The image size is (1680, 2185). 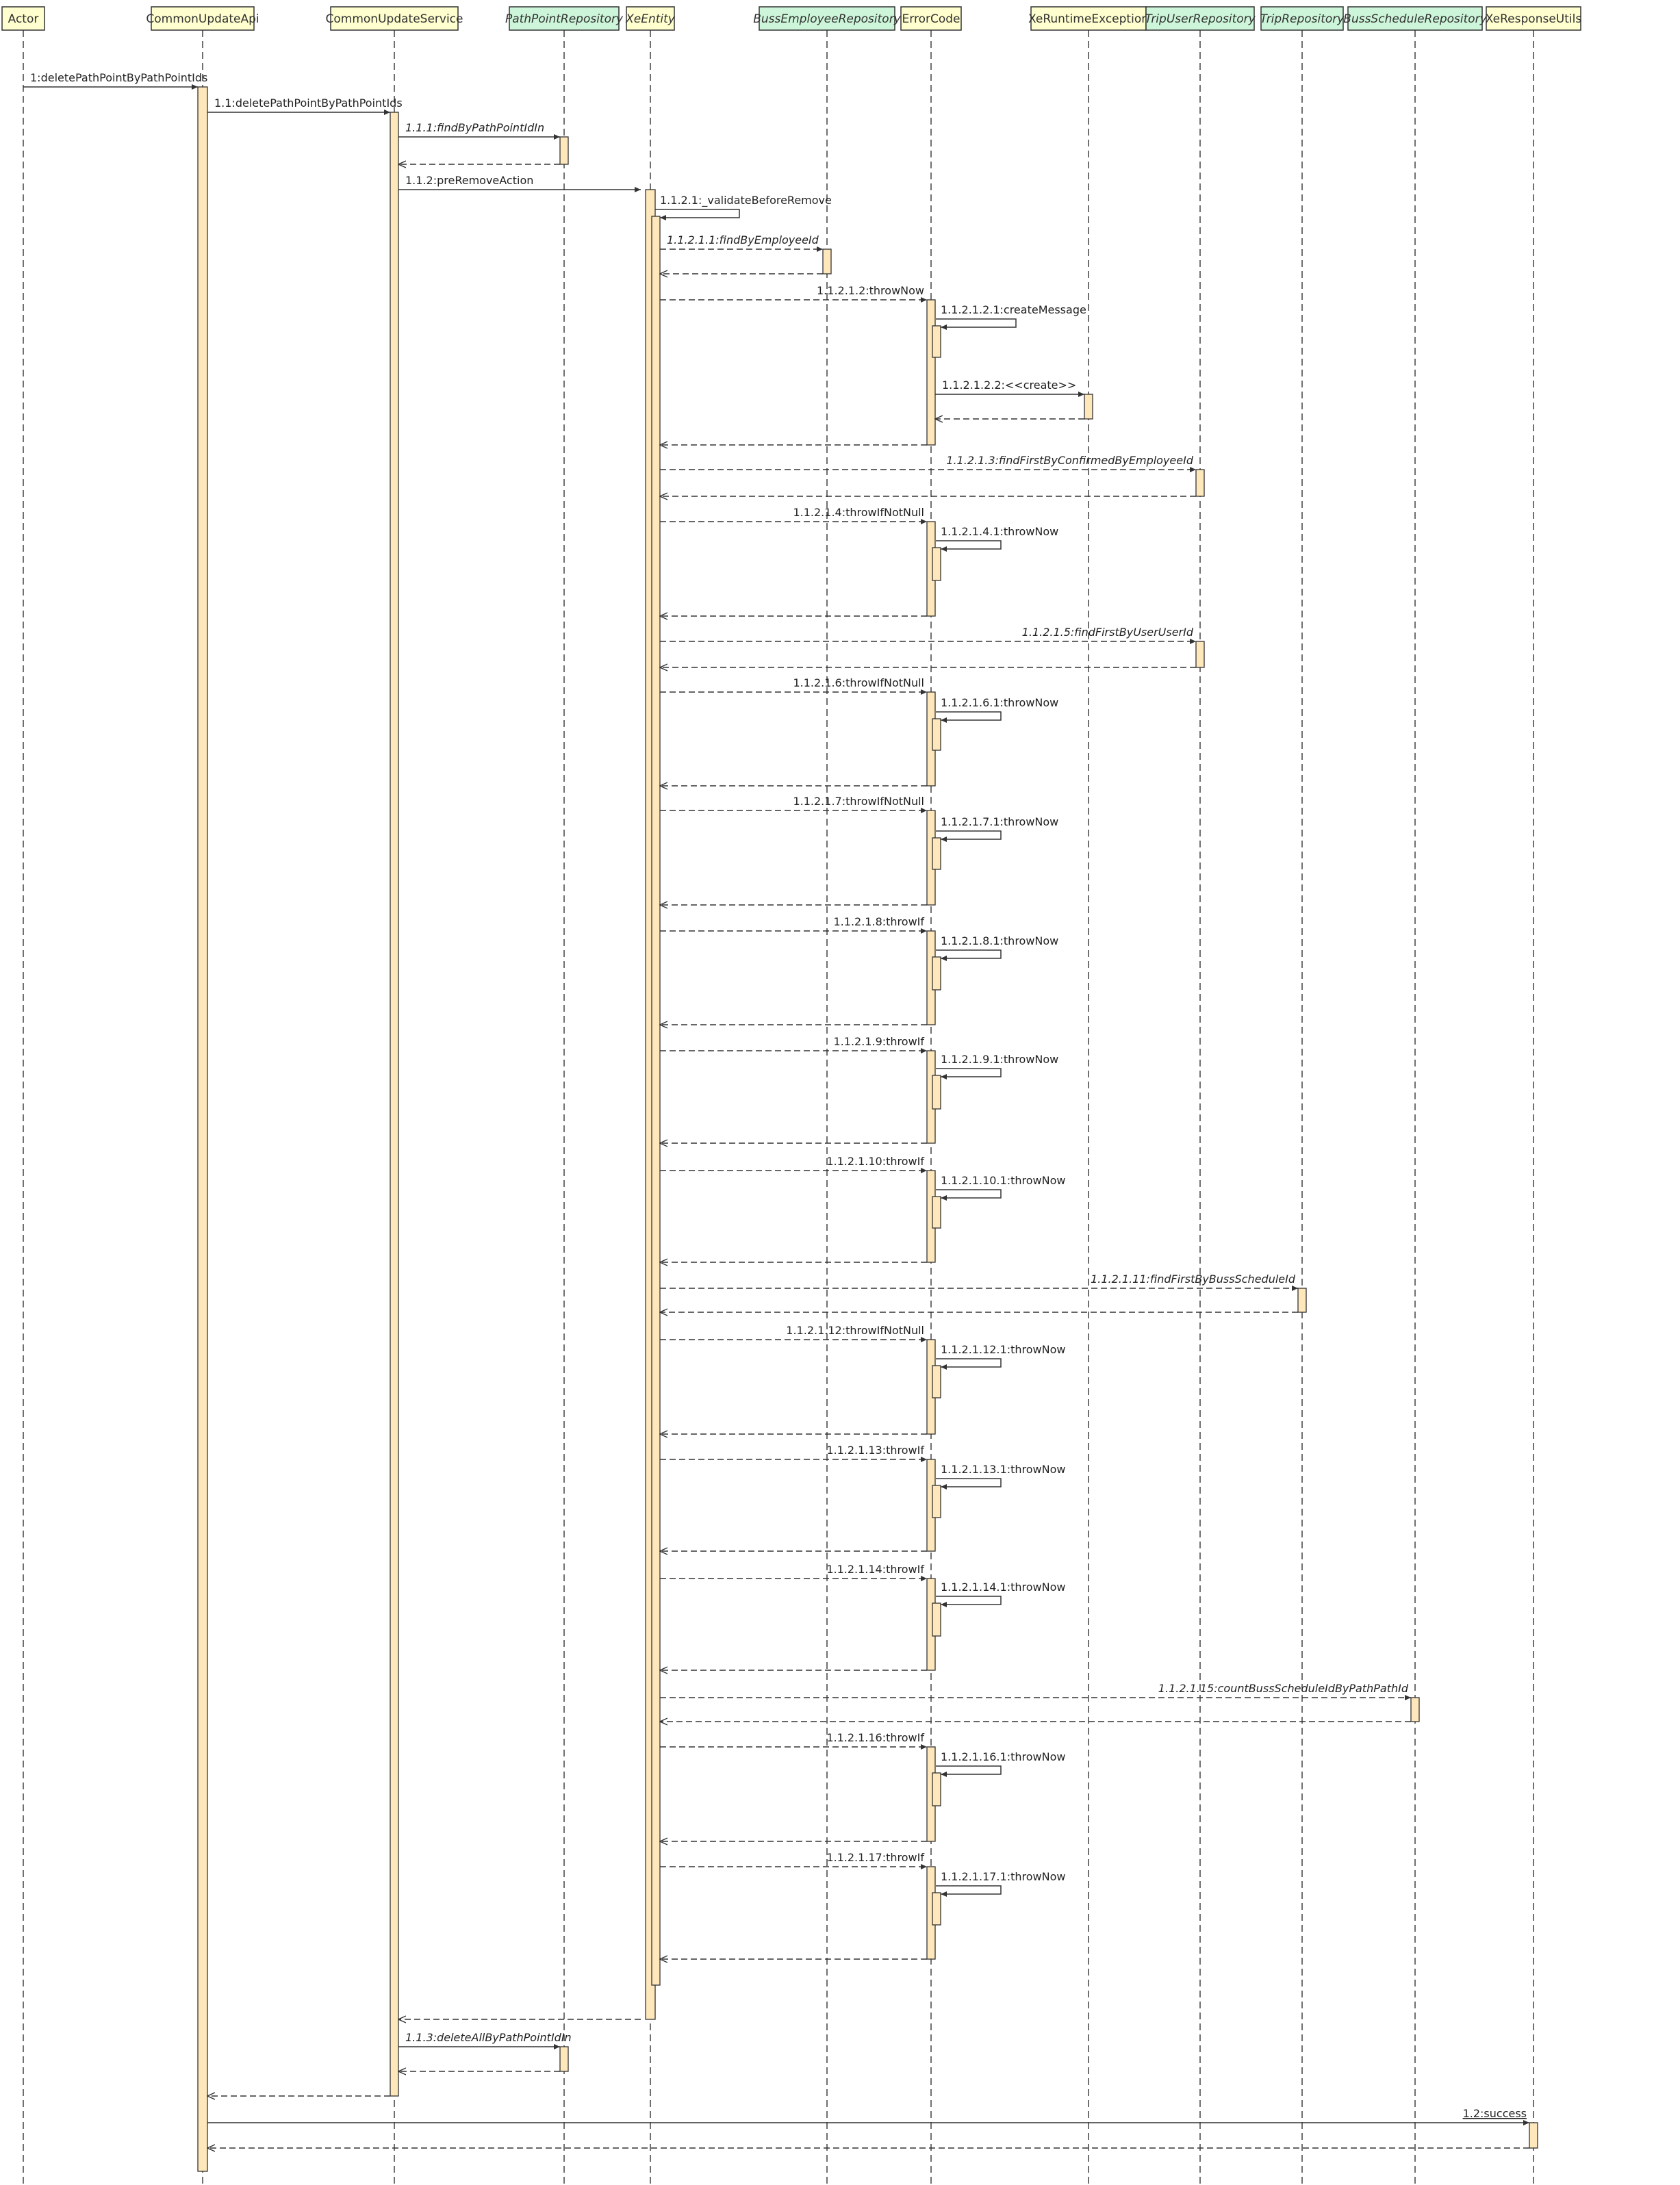 I want to click on message: 1.1.2.1.14.1:throwNow, so click(x=1000, y=1594).